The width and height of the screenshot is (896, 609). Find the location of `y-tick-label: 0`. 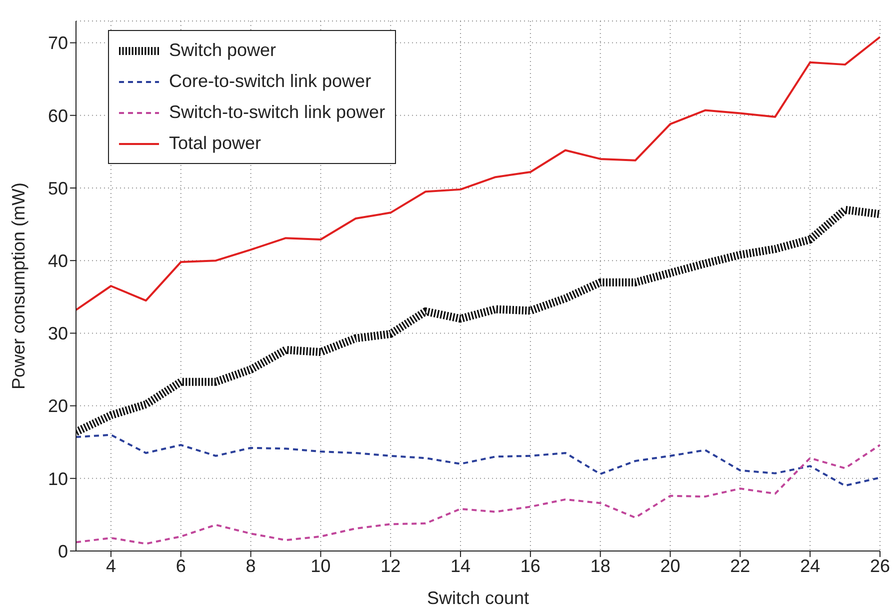

y-tick-label: 0 is located at coordinates (63, 551).